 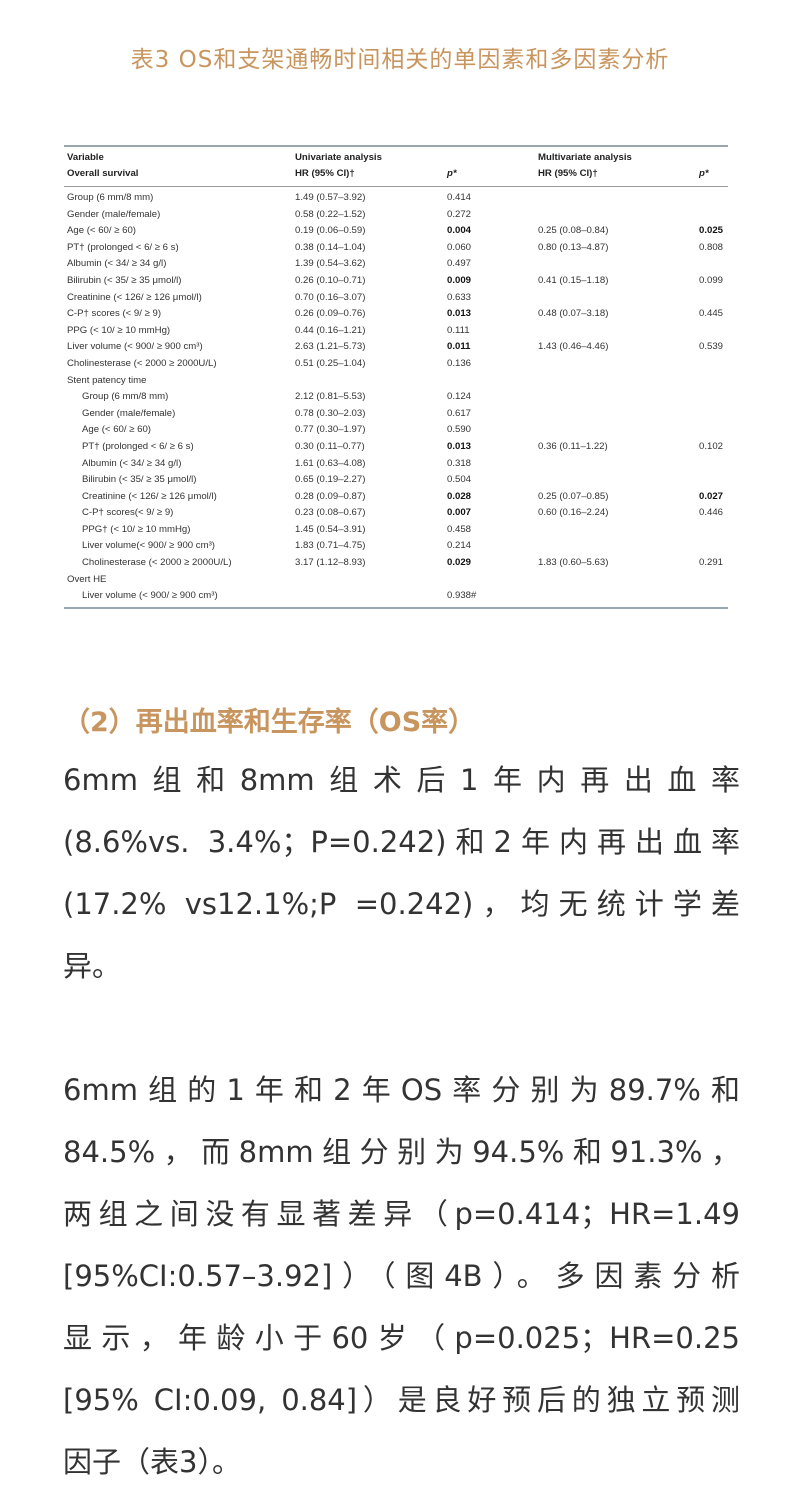 What do you see at coordinates (330, 430) in the screenshot?
I see `value-cell: 0.77 (0.30–1.97)` at bounding box center [330, 430].